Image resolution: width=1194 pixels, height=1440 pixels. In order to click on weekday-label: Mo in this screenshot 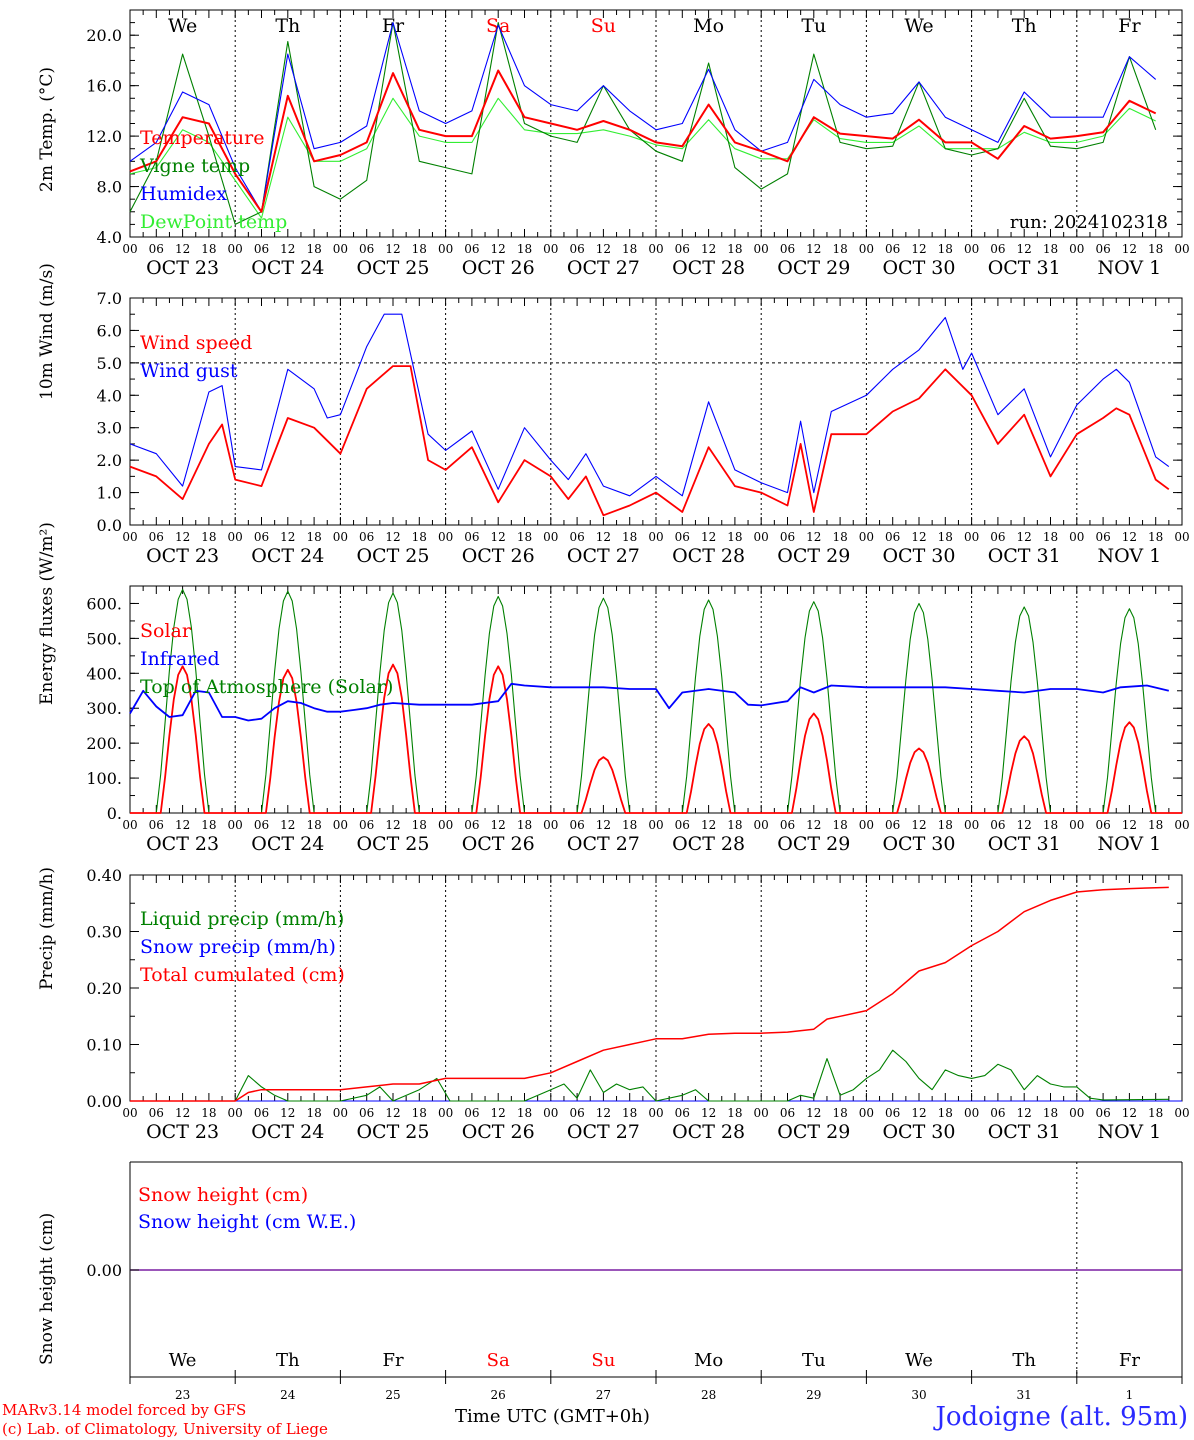, I will do `click(708, 26)`.